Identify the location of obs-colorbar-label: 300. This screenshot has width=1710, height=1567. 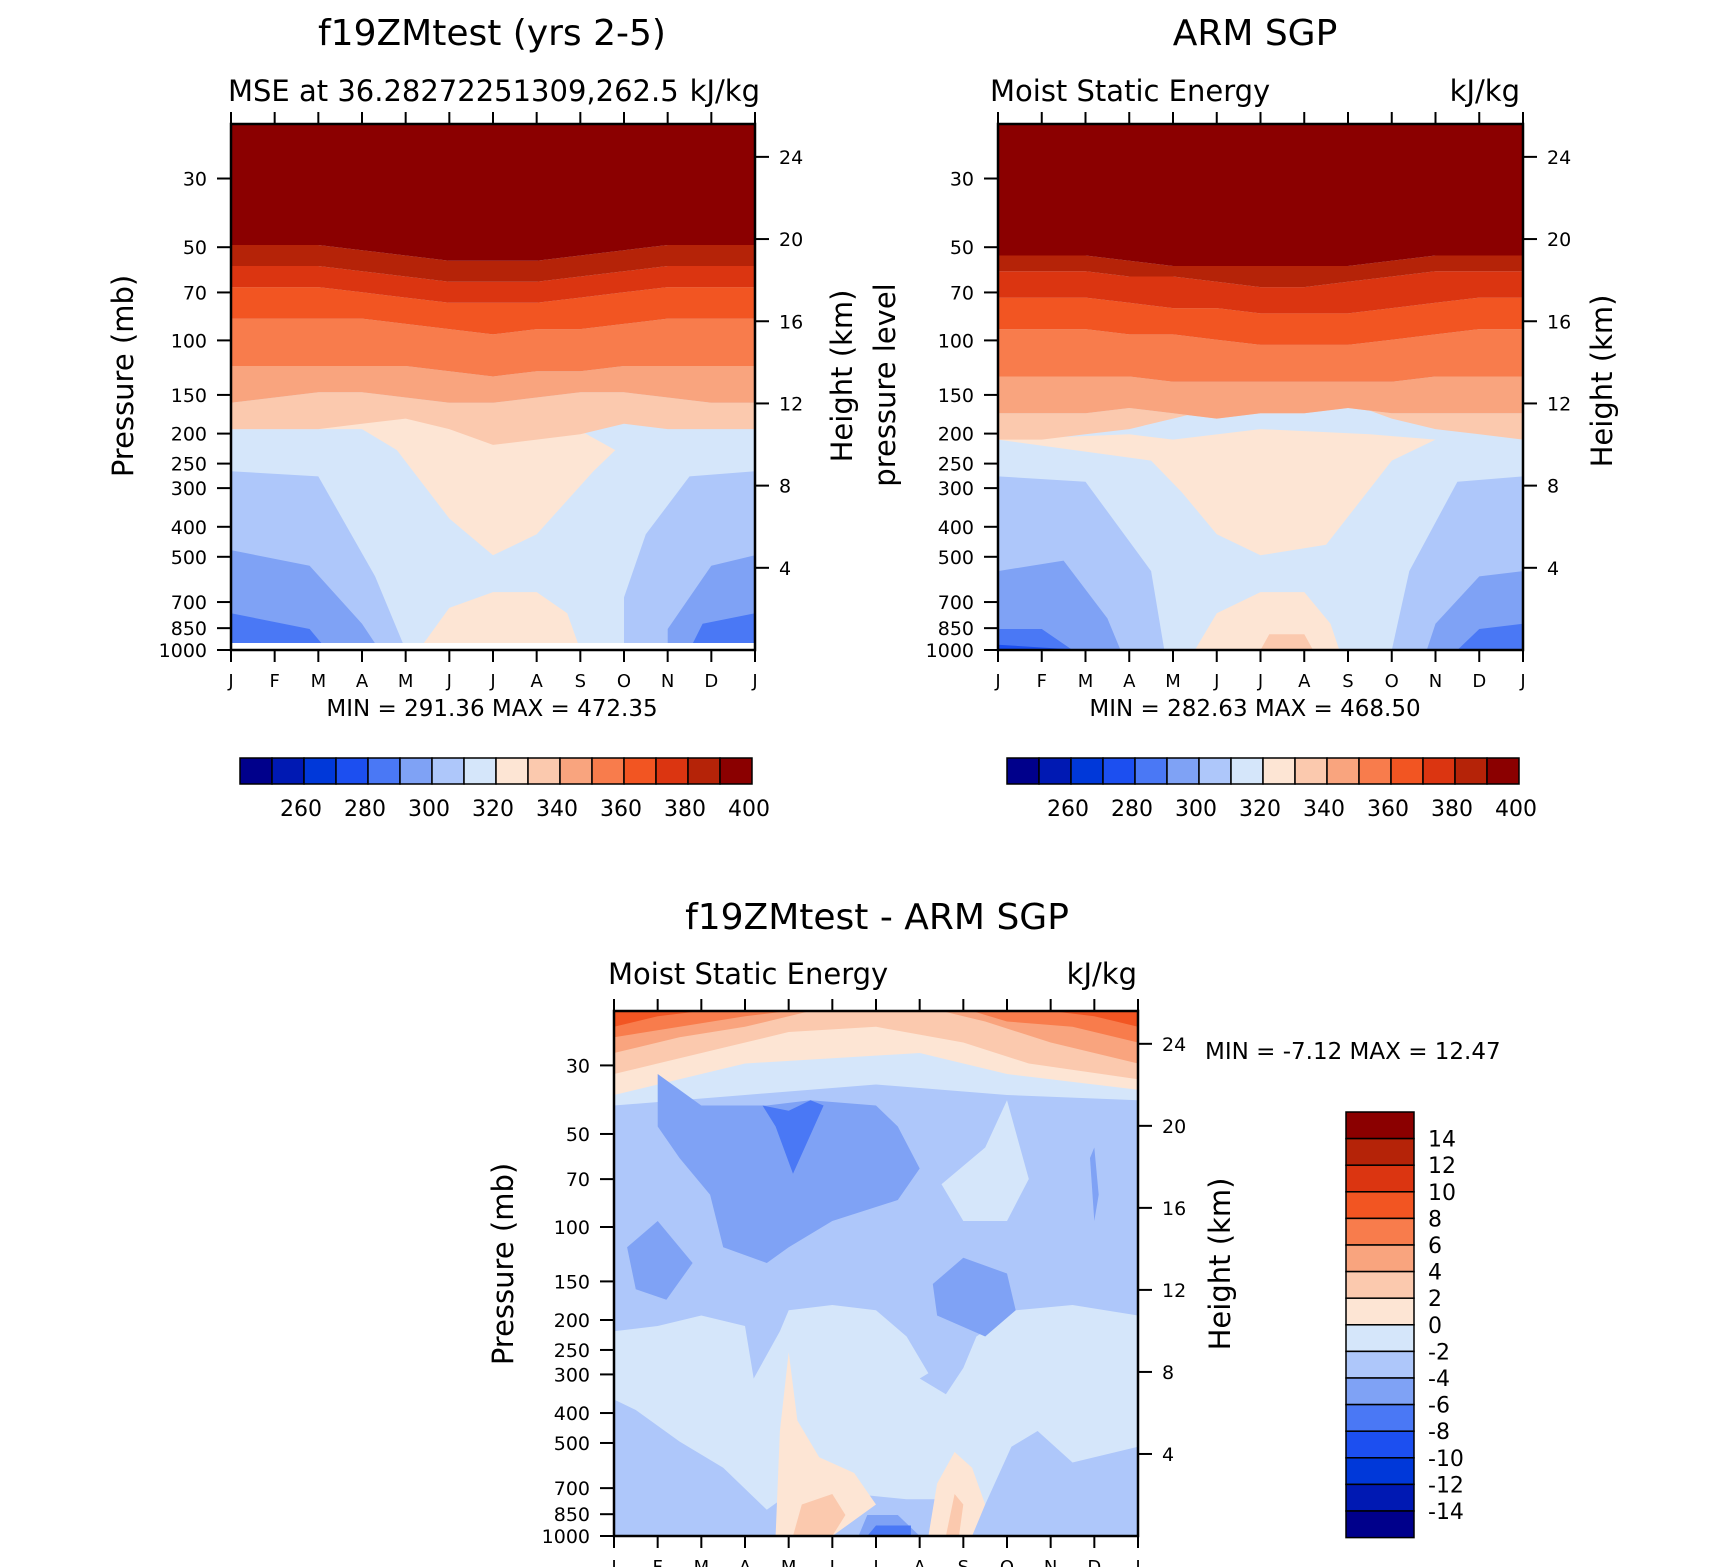
(1196, 809).